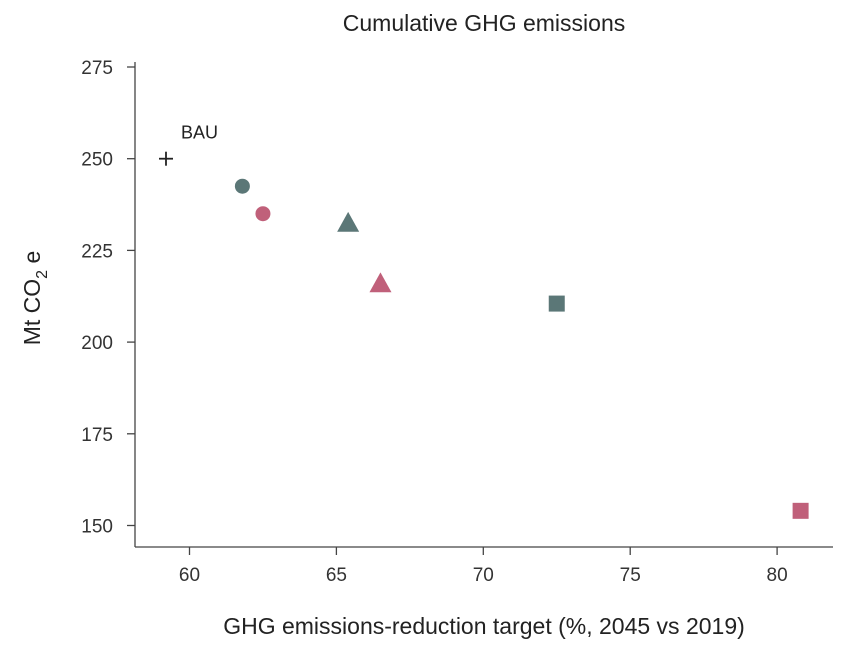  Describe the element at coordinates (97, 251) in the screenshot. I see `y-tick-label: 225` at that location.